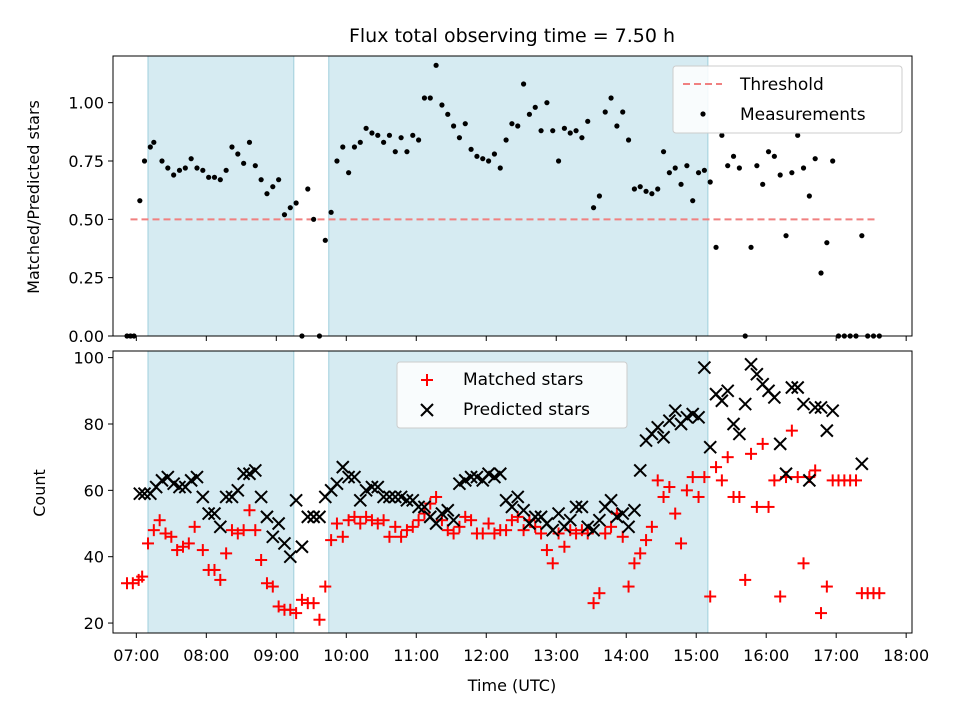 This screenshot has height=720, width=960. Describe the element at coordinates (556, 655) in the screenshot. I see `bottom-x-tick-label: 13:00` at that location.